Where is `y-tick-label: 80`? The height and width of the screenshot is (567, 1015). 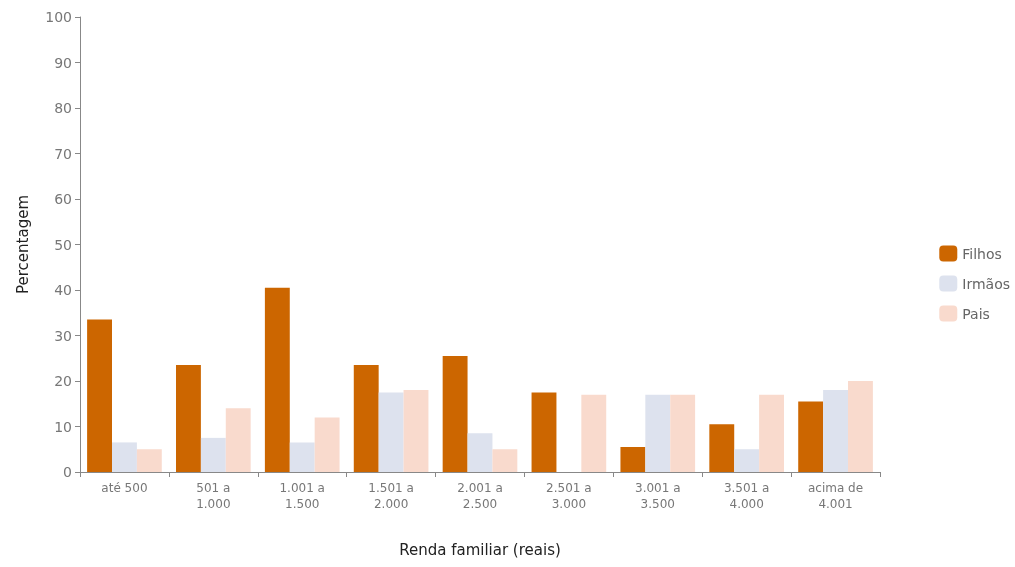
y-tick-label: 80 is located at coordinates (63, 108).